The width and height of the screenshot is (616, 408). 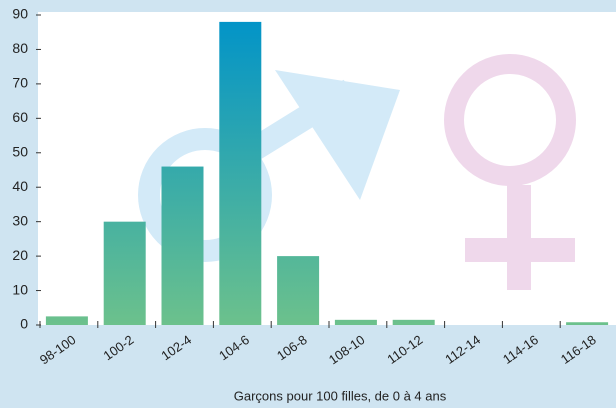 What do you see at coordinates (20, 220) in the screenshot?
I see `y-tick-label: 30` at bounding box center [20, 220].